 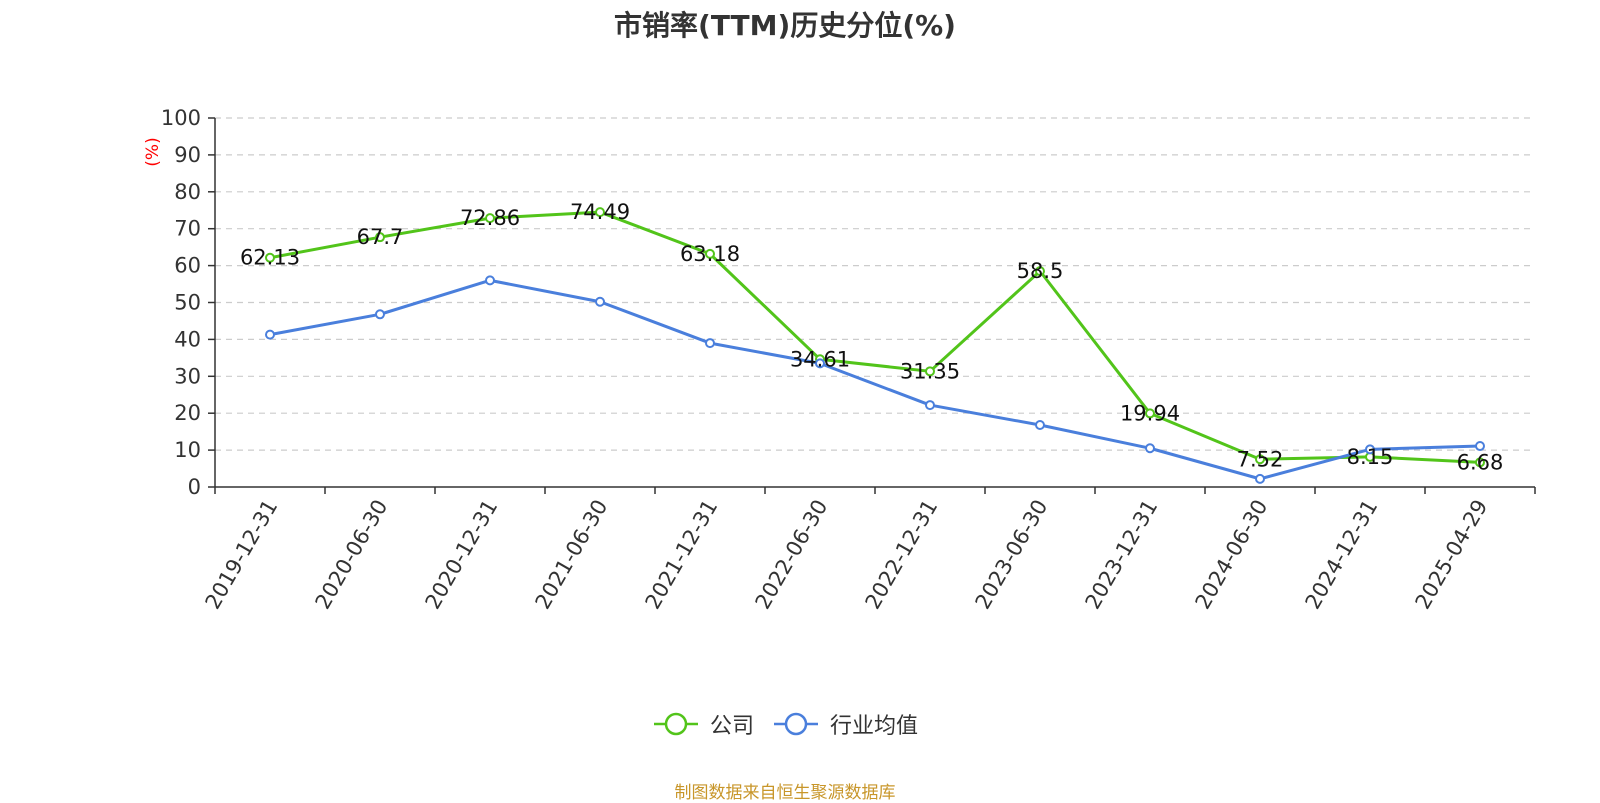 I want to click on x-tick-label: 2019-12-31, so click(x=242, y=555).